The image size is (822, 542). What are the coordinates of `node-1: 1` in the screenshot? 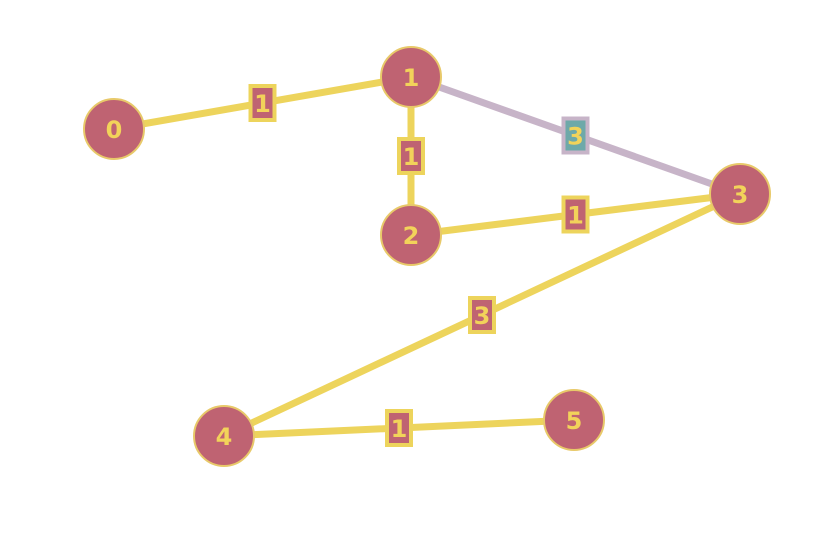 It's located at (411, 77).